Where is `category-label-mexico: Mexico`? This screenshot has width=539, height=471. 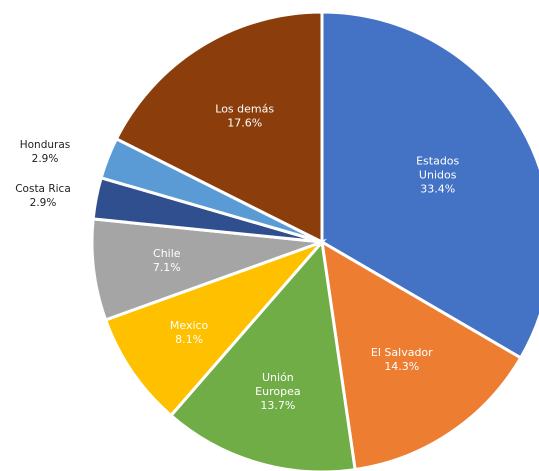 category-label-mexico: Mexico is located at coordinates (189, 325).